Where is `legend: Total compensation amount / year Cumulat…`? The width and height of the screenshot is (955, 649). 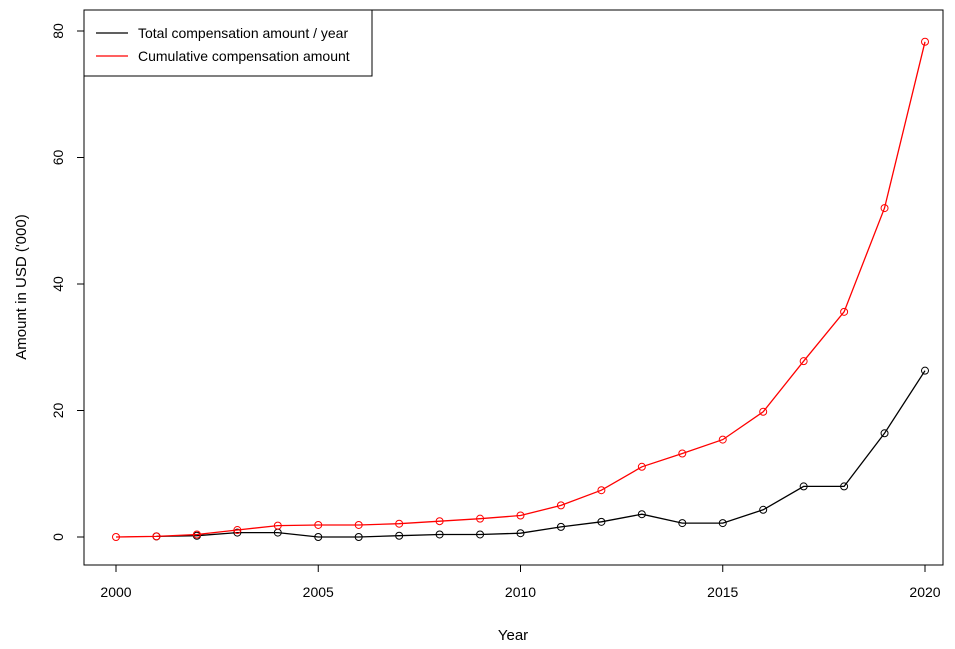
legend: Total compensation amount / year Cumulat… is located at coordinates (228, 43).